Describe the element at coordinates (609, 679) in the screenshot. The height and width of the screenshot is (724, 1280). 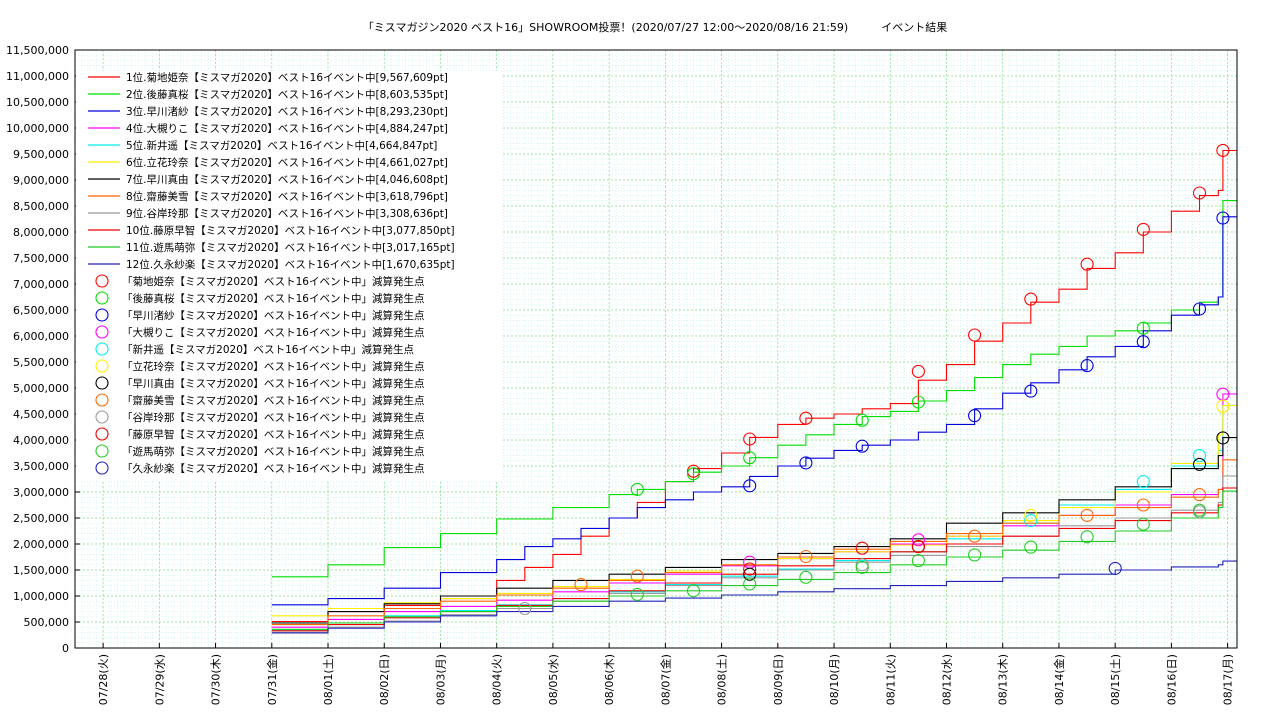
I see `x-tick-label: 08/06(木)` at that location.